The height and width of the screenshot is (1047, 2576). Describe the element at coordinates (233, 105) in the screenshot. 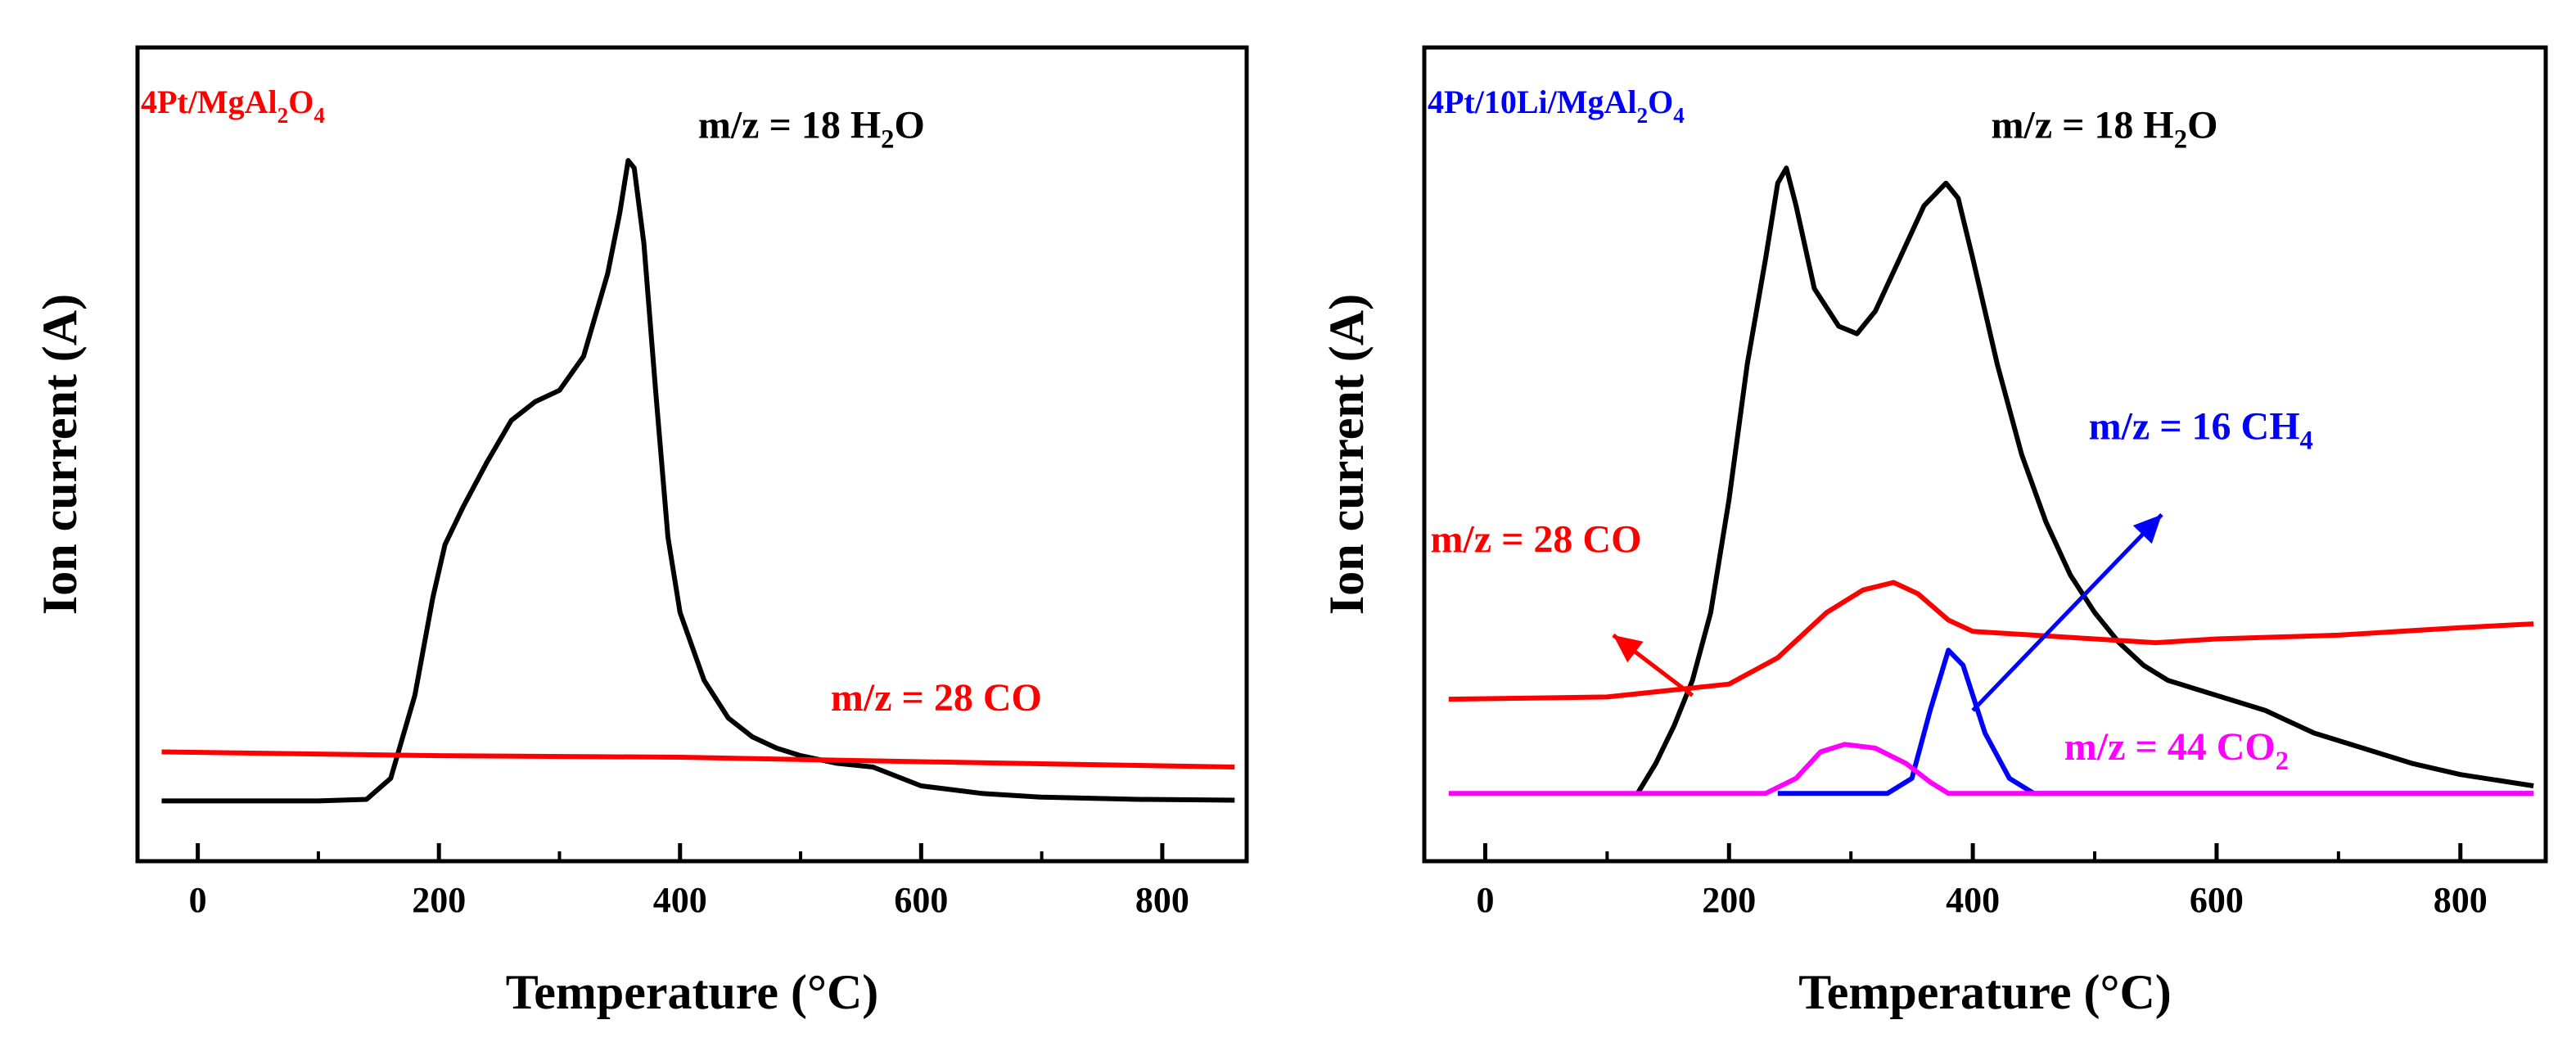

I see `panel-title: 4Pt/MgAl2O4` at that location.